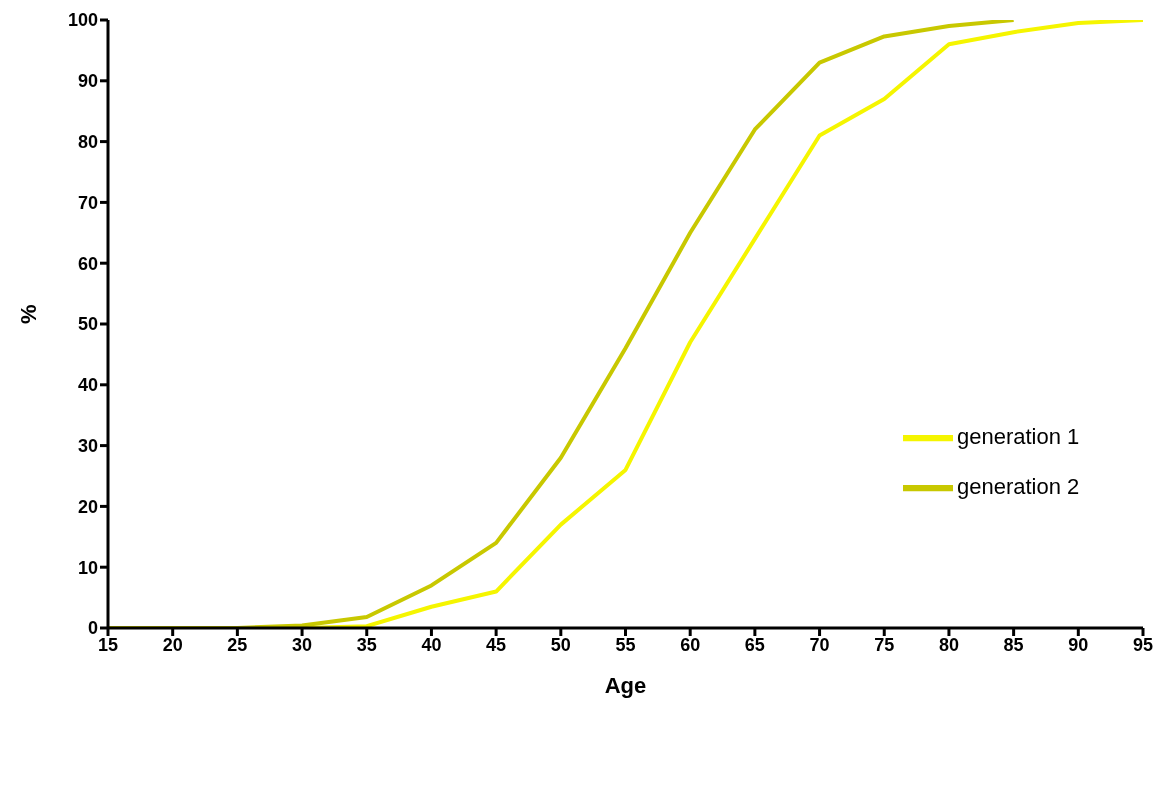  What do you see at coordinates (87, 202) in the screenshot?
I see `y-tick-label: 70` at bounding box center [87, 202].